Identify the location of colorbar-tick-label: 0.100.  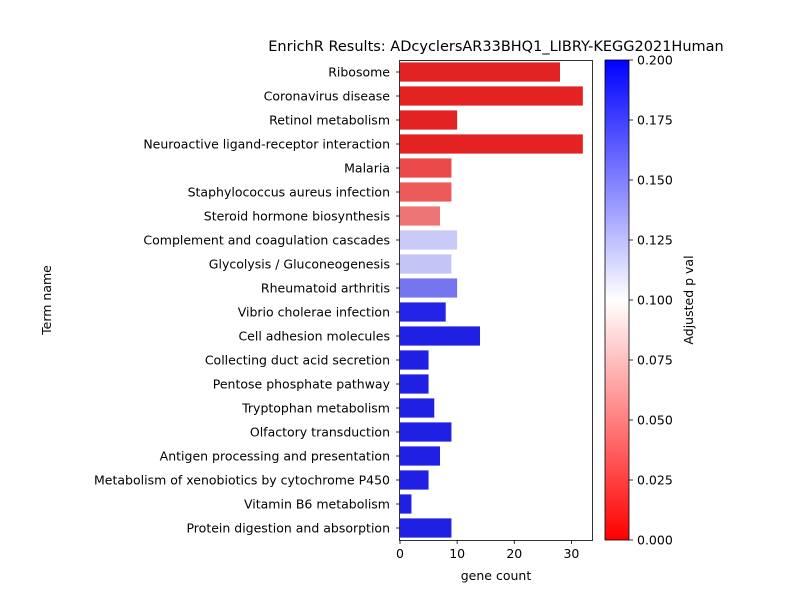
(655, 300).